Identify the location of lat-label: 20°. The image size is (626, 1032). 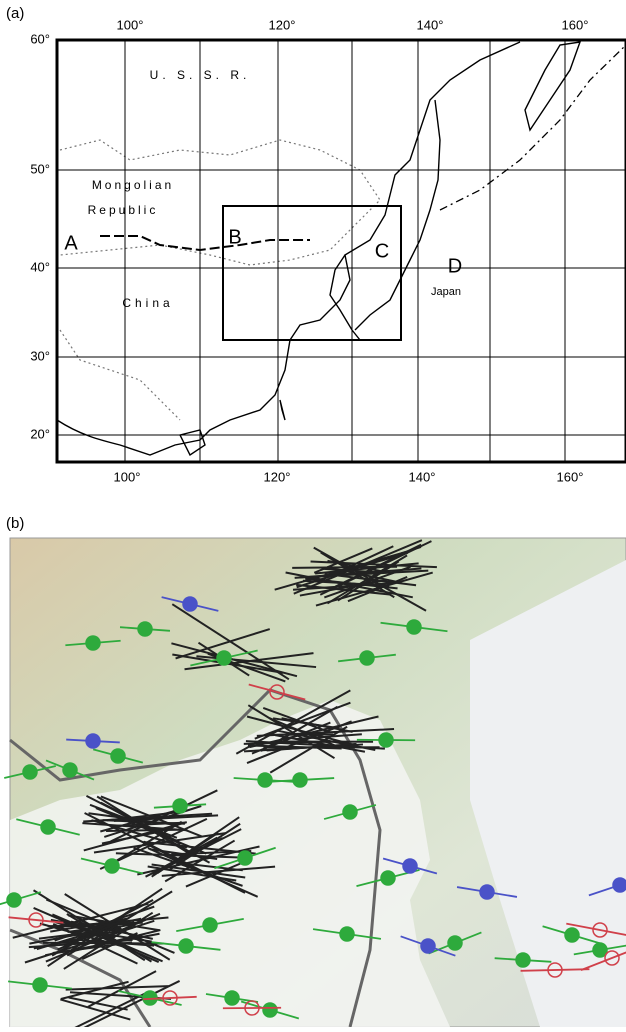
(40, 433).